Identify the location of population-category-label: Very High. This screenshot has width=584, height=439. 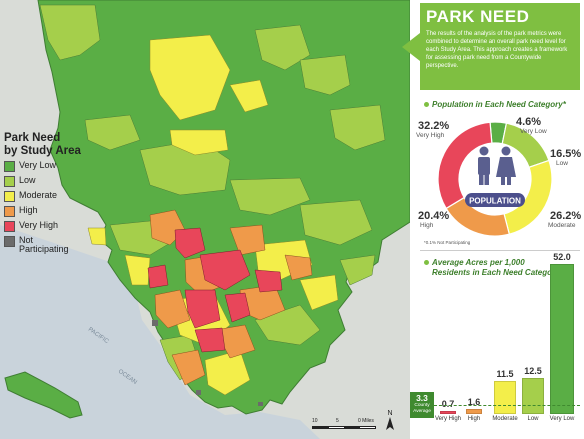
(430, 135).